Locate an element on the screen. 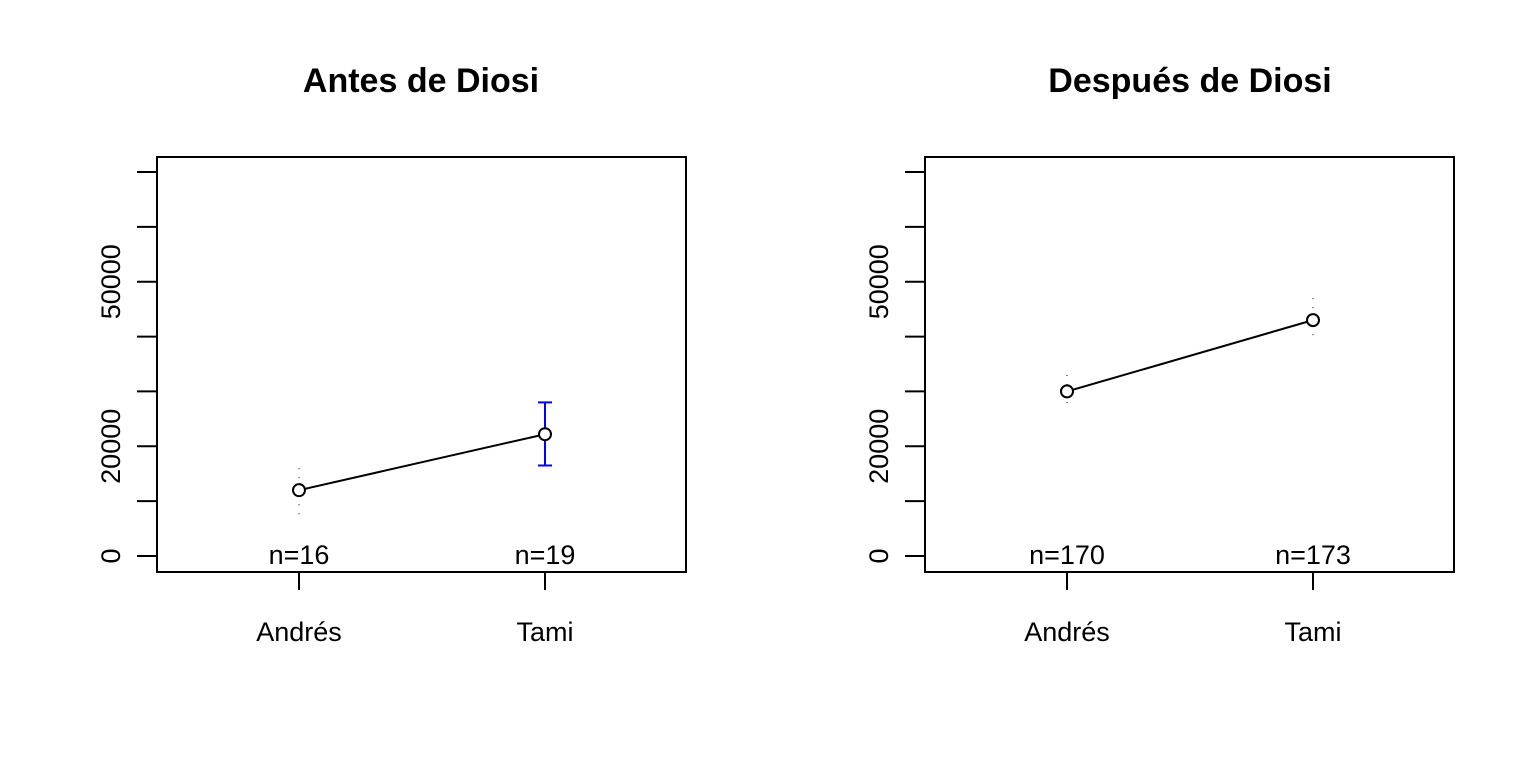 This screenshot has height=773, width=1536. n-count-label: n=170 is located at coordinates (1067, 555).